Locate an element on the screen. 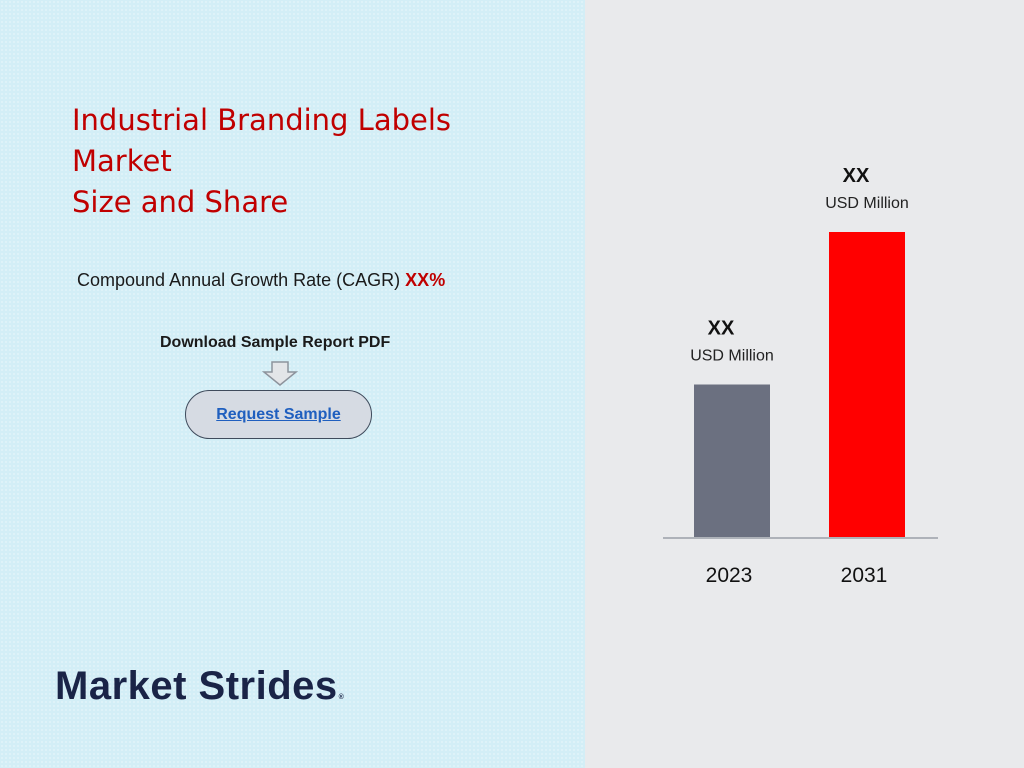  download-label: Download Sample Report PDF is located at coordinates (275, 342).